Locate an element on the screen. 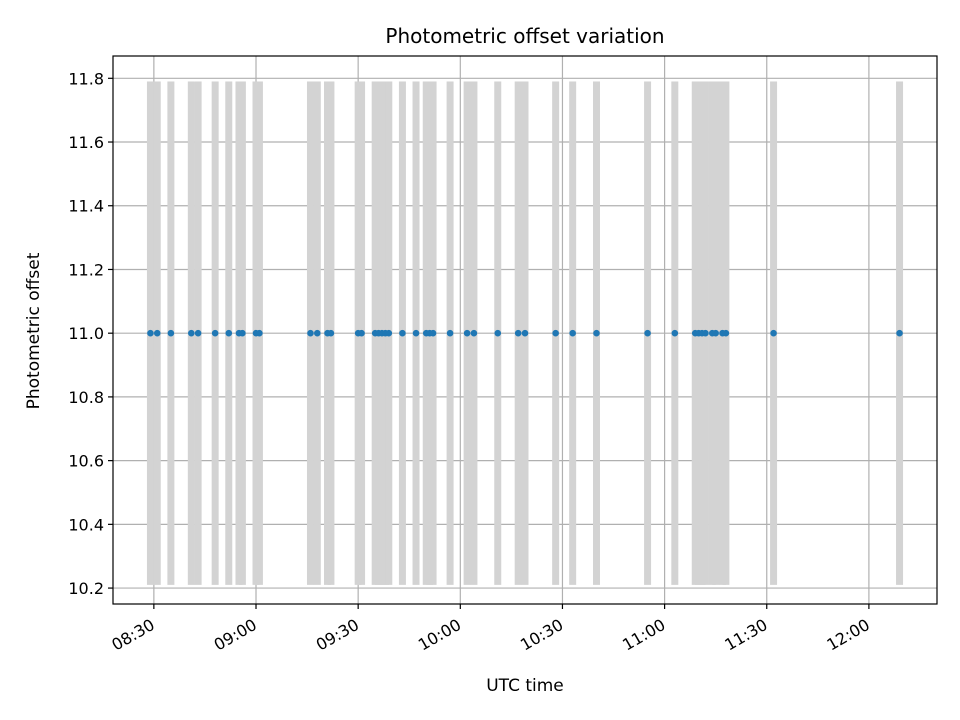 This screenshot has width=960, height=720. y-tick-label: 11.4 is located at coordinates (86, 206).